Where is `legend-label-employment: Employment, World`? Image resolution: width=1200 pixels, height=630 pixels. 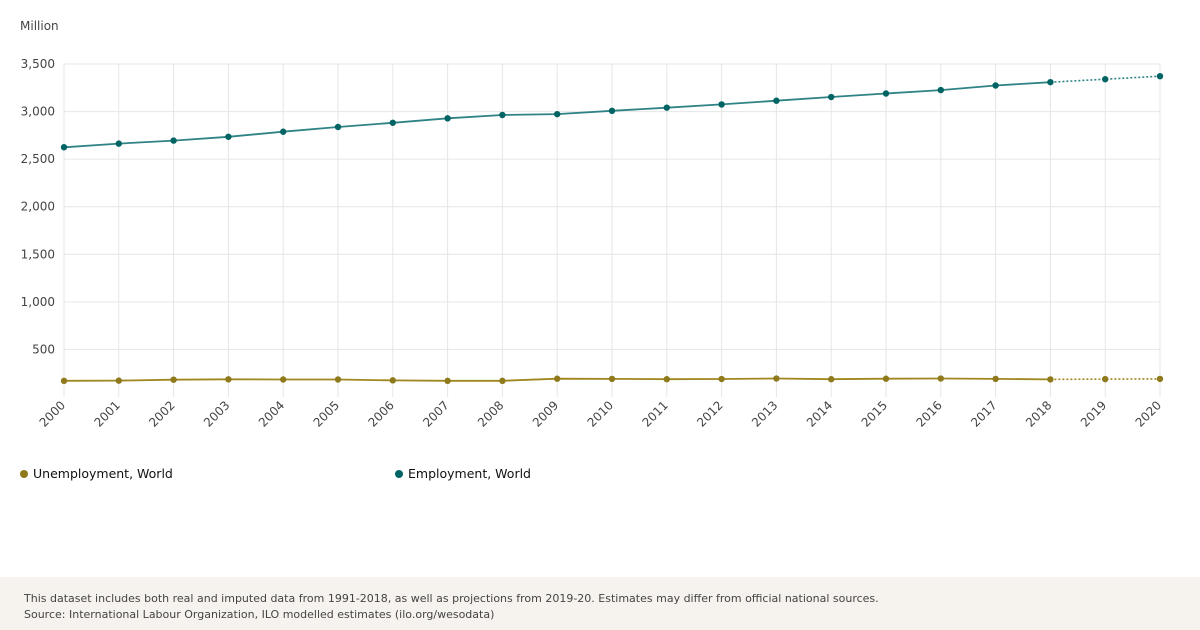 legend-label-employment: Employment, World is located at coordinates (469, 473).